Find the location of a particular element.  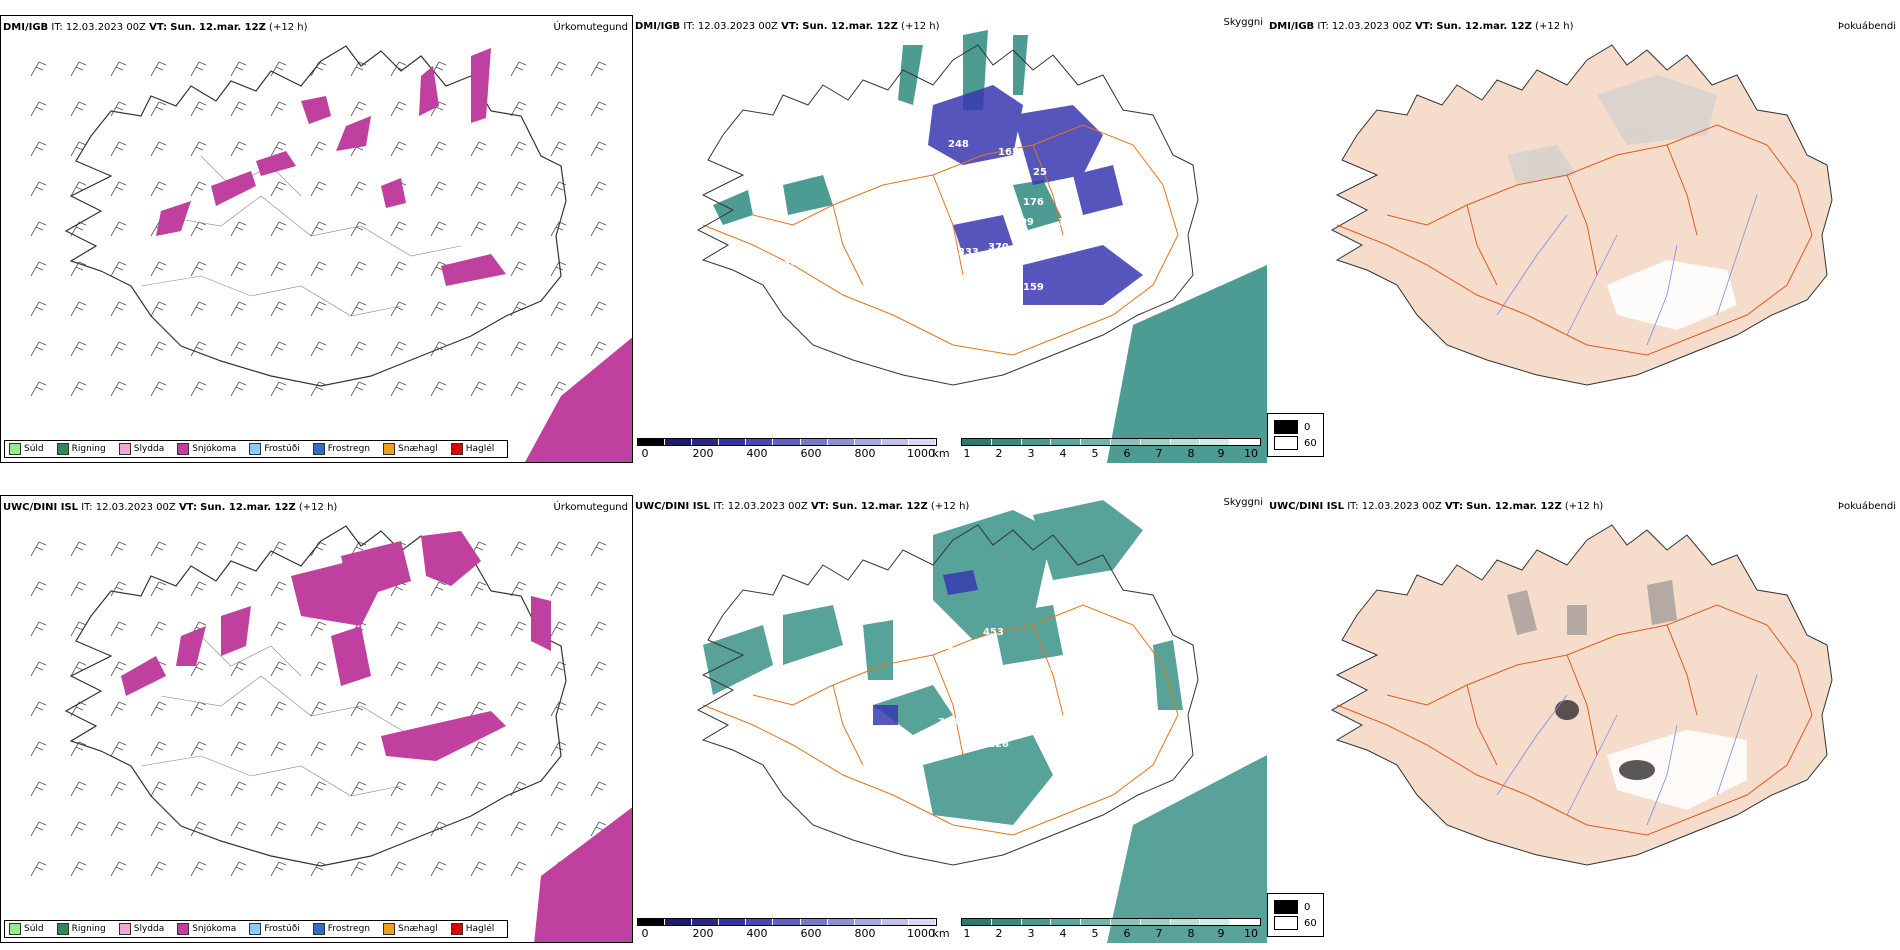

value-label: 179 is located at coordinates (1058, 667).